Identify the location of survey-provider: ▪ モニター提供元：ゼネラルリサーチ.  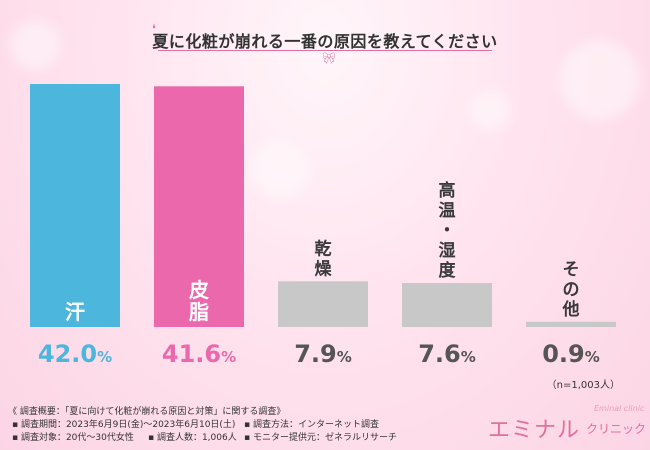
(320, 438).